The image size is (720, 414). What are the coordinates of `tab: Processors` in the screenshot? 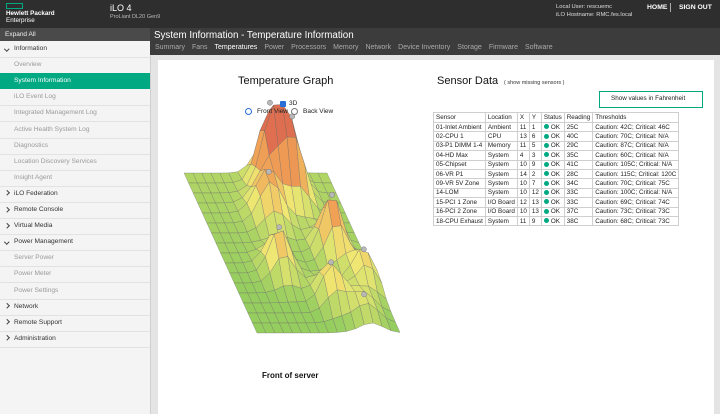 It's located at (309, 47).